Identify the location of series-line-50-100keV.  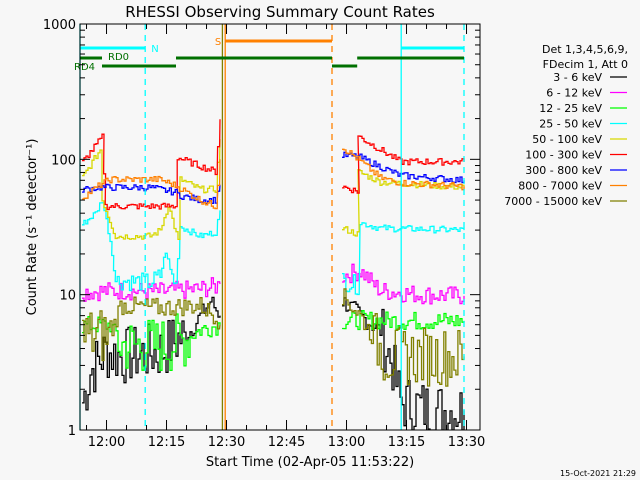
(151, 190).